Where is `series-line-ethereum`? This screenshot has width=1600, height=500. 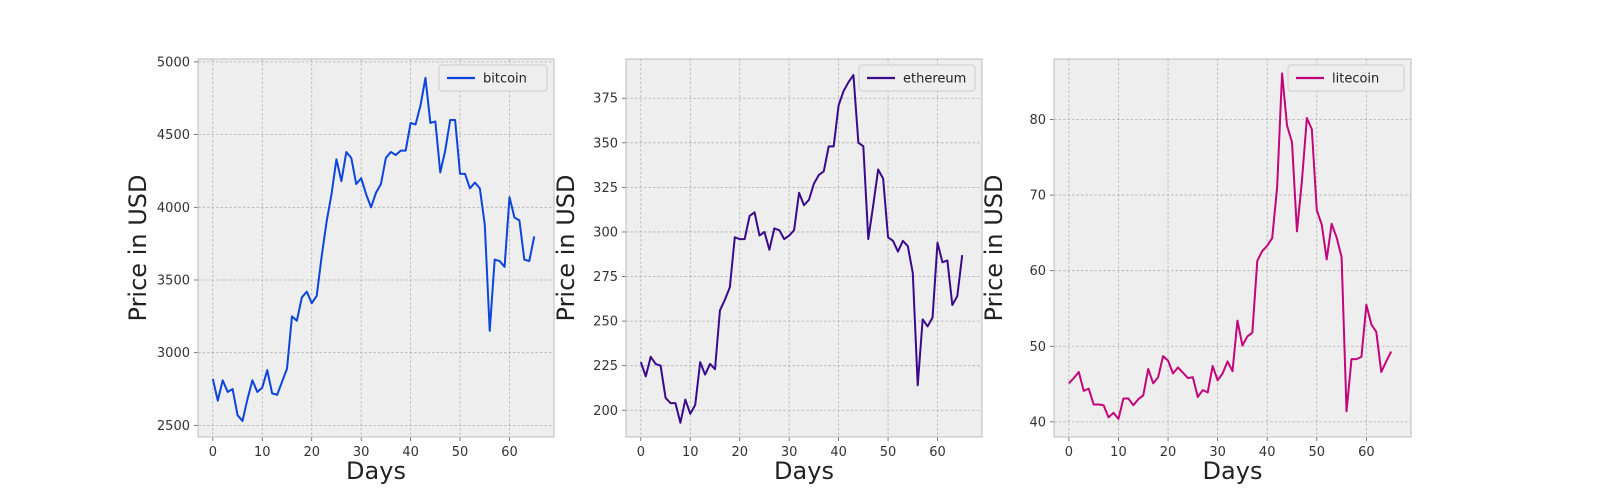 series-line-ethereum is located at coordinates (801, 249).